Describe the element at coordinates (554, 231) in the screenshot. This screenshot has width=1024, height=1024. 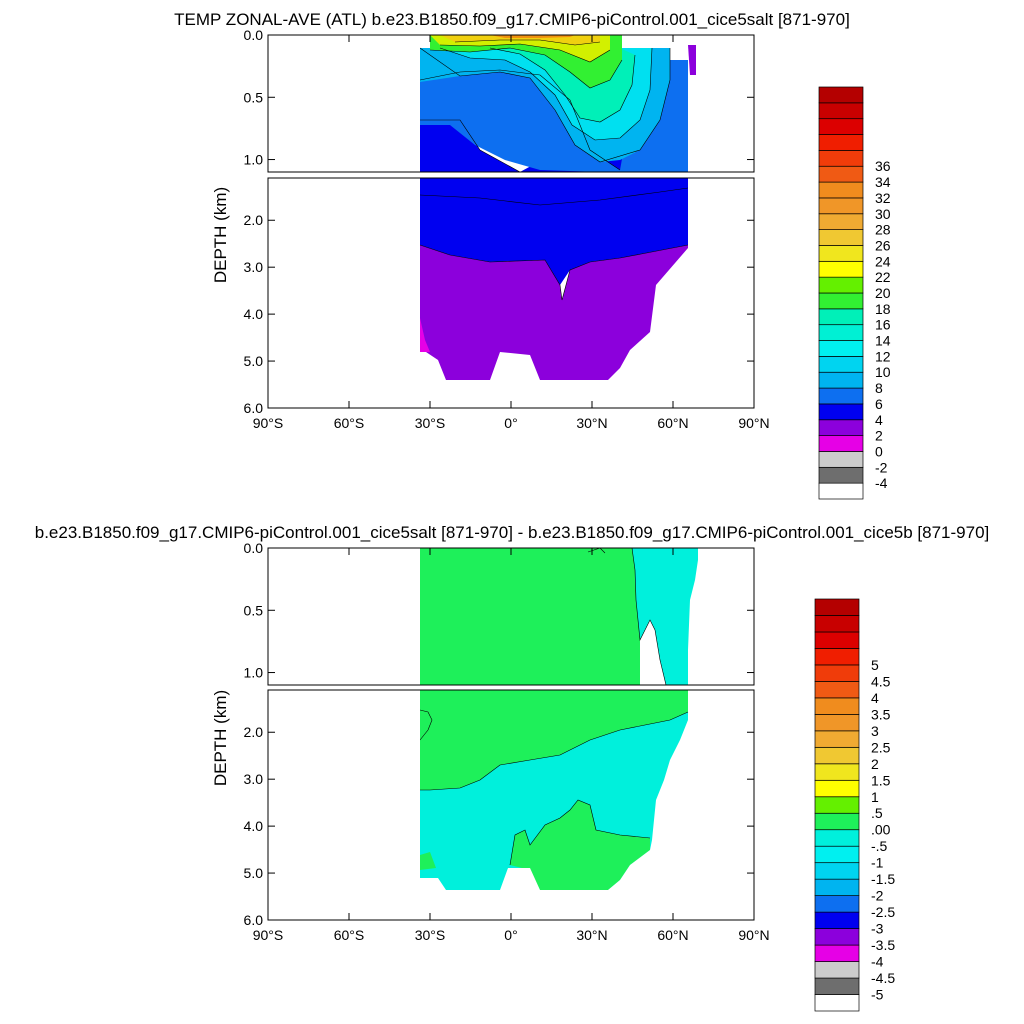
I see `contour-6-deep` at that location.